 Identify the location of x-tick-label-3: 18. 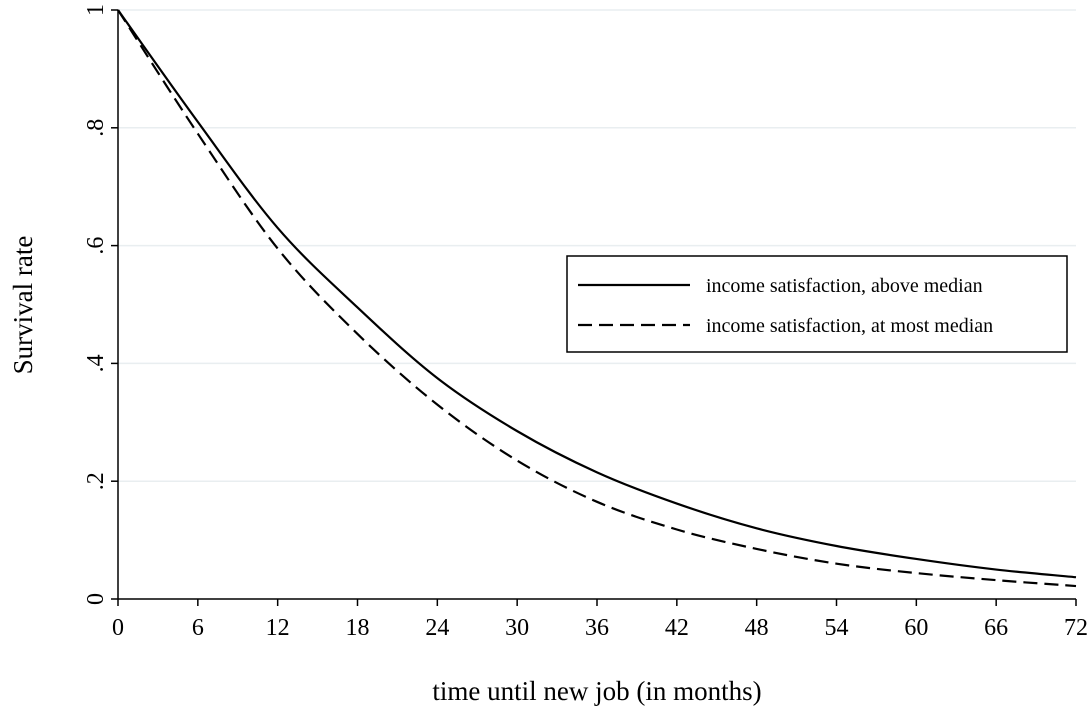
(358, 628).